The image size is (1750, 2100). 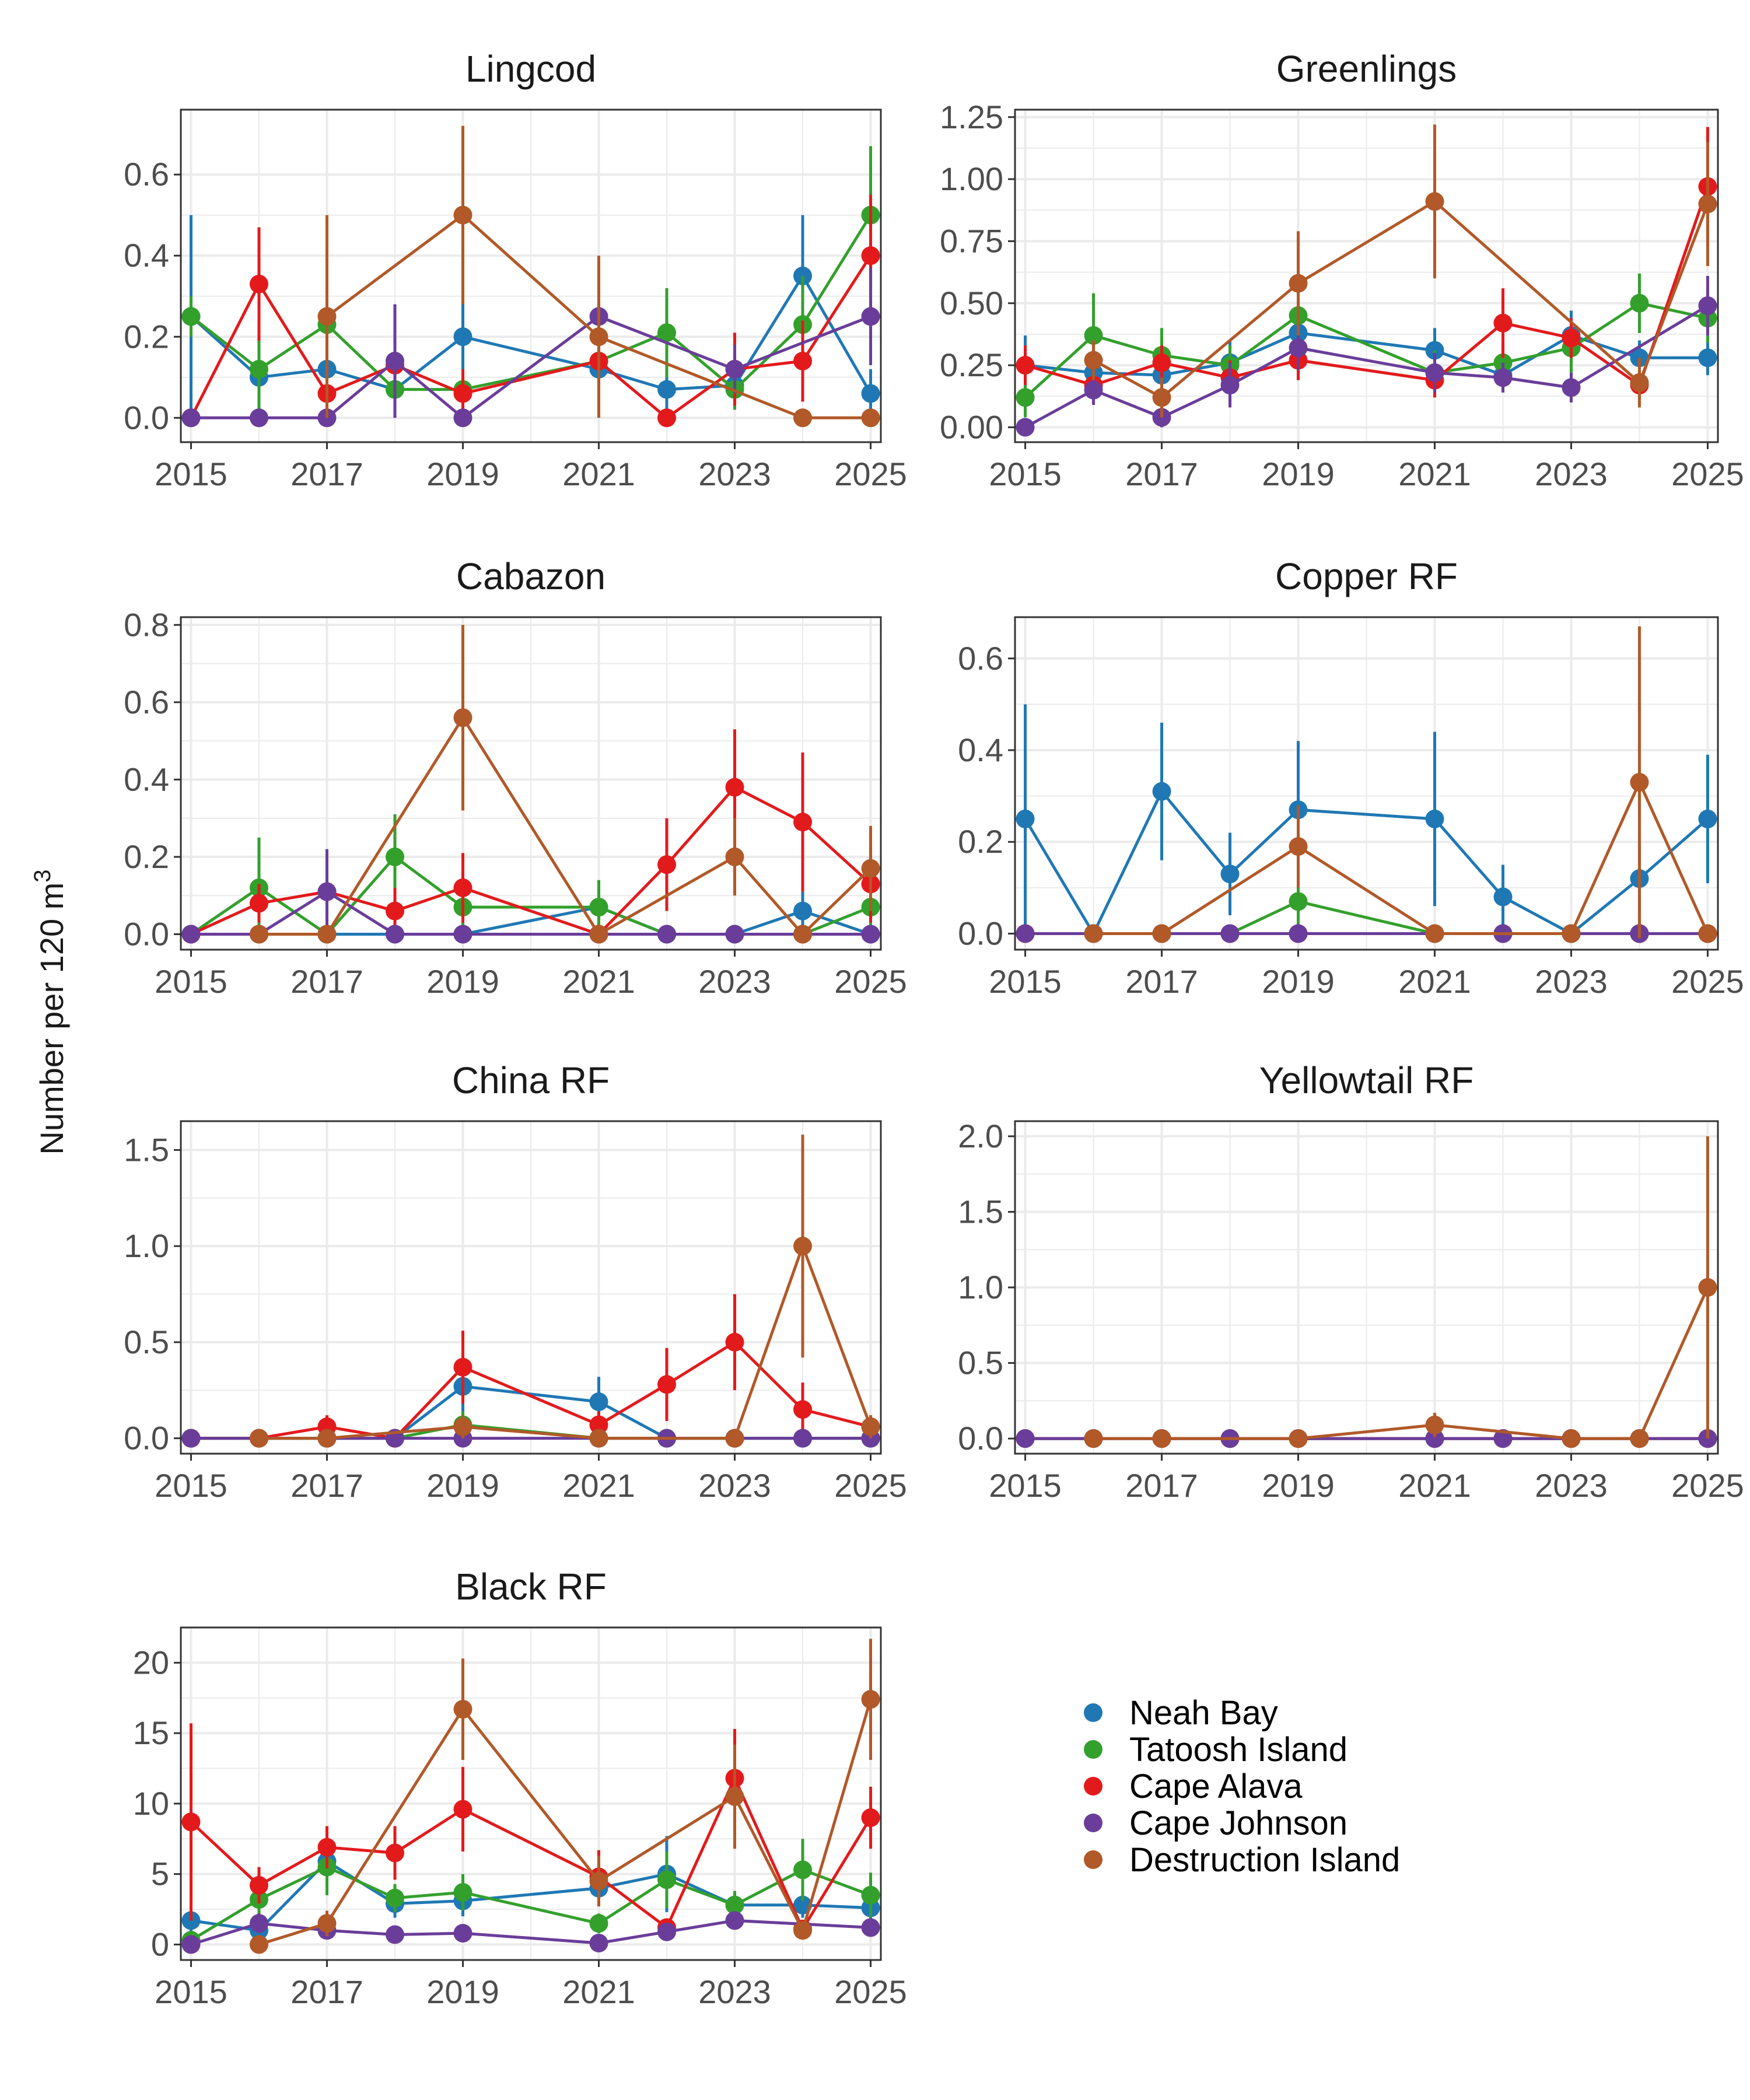 What do you see at coordinates (803, 1438) in the screenshot?
I see `china-rf-data-point-cape-johnson` at bounding box center [803, 1438].